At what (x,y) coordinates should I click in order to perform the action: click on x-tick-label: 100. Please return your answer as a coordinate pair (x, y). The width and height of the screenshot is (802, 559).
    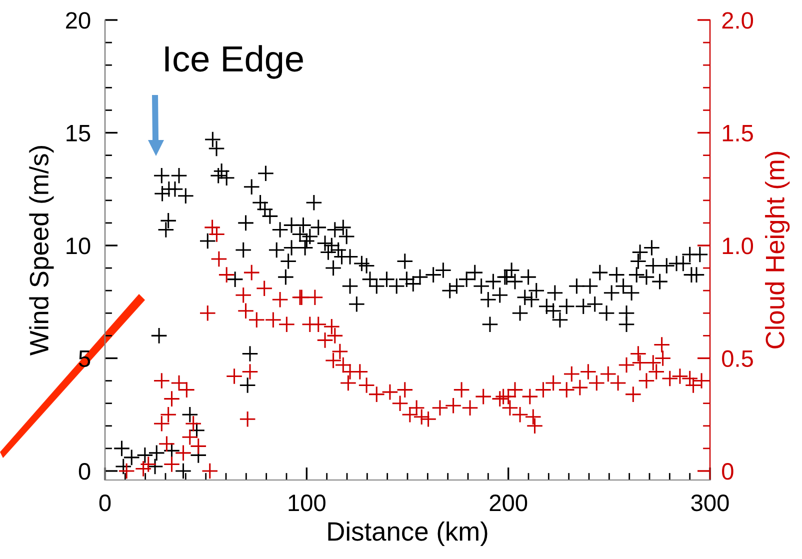
    Looking at the image, I should click on (307, 503).